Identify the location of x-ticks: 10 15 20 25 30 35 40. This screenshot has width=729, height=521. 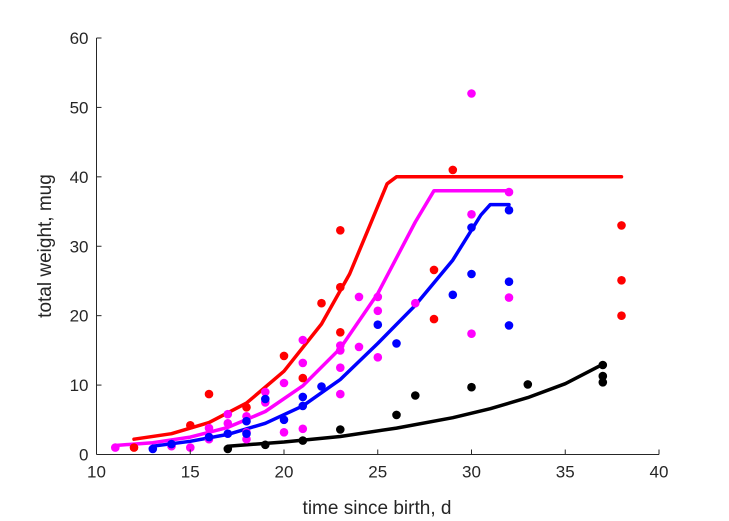
(378, 465).